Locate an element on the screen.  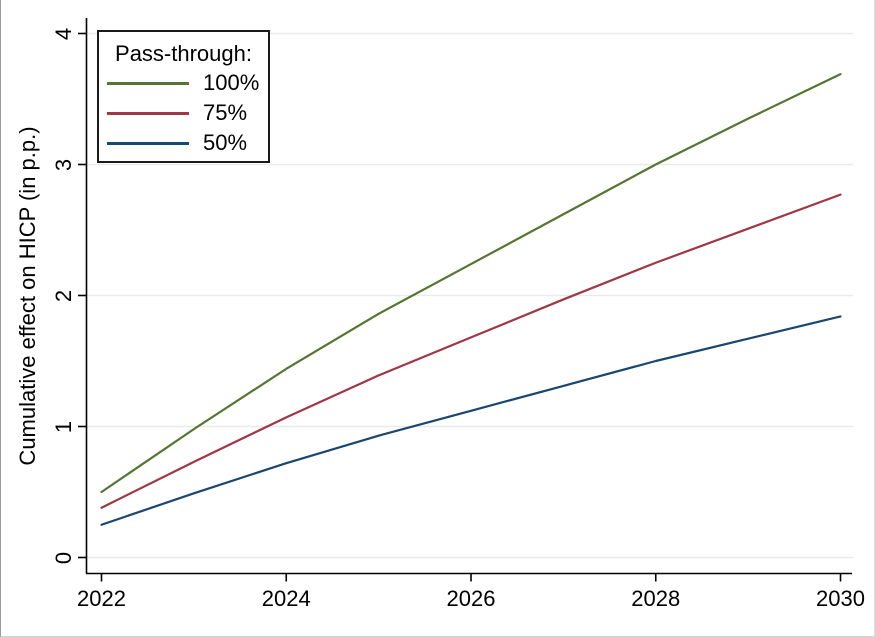
legend-title: Pass-through: is located at coordinates (183, 53).